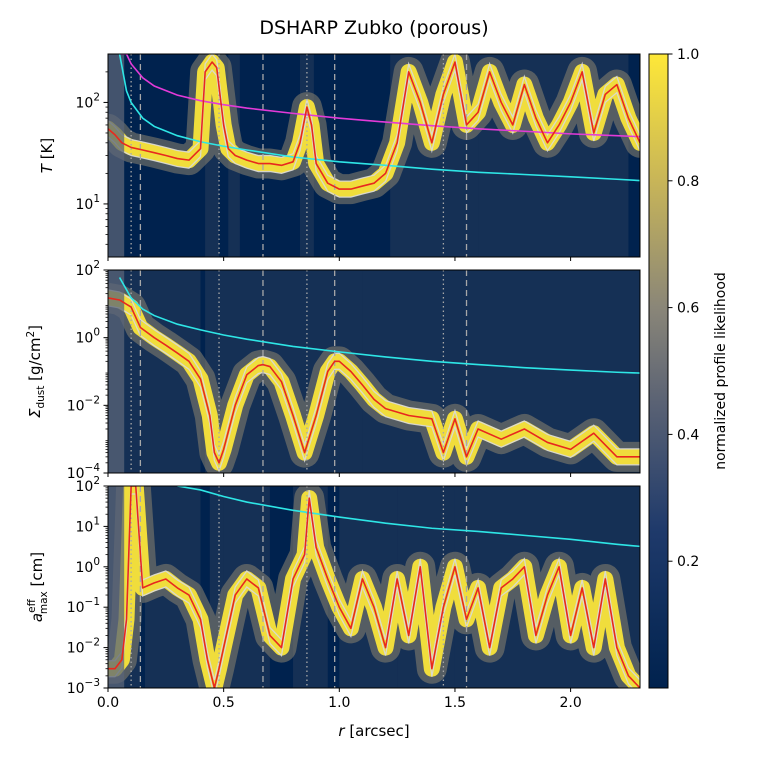 This screenshot has width=770, height=774. Describe the element at coordinates (83, 687) in the screenshot. I see `y-tick-label: 10⁻³` at that location.